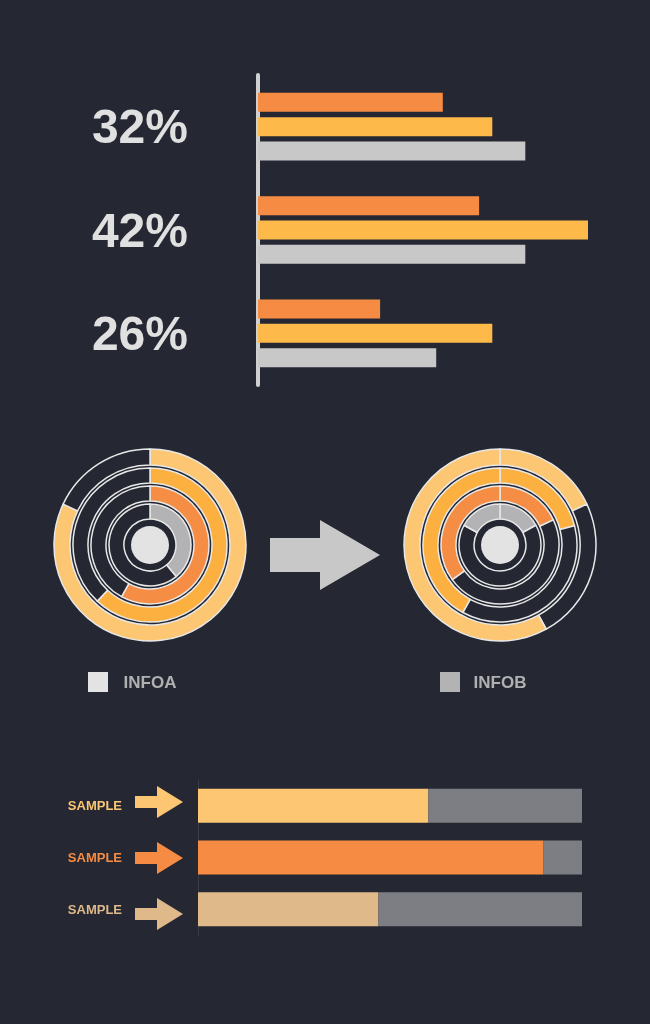 The image size is (650, 1024). What do you see at coordinates (139, 127) in the screenshot?
I see `y-tick-label: 32%` at bounding box center [139, 127].